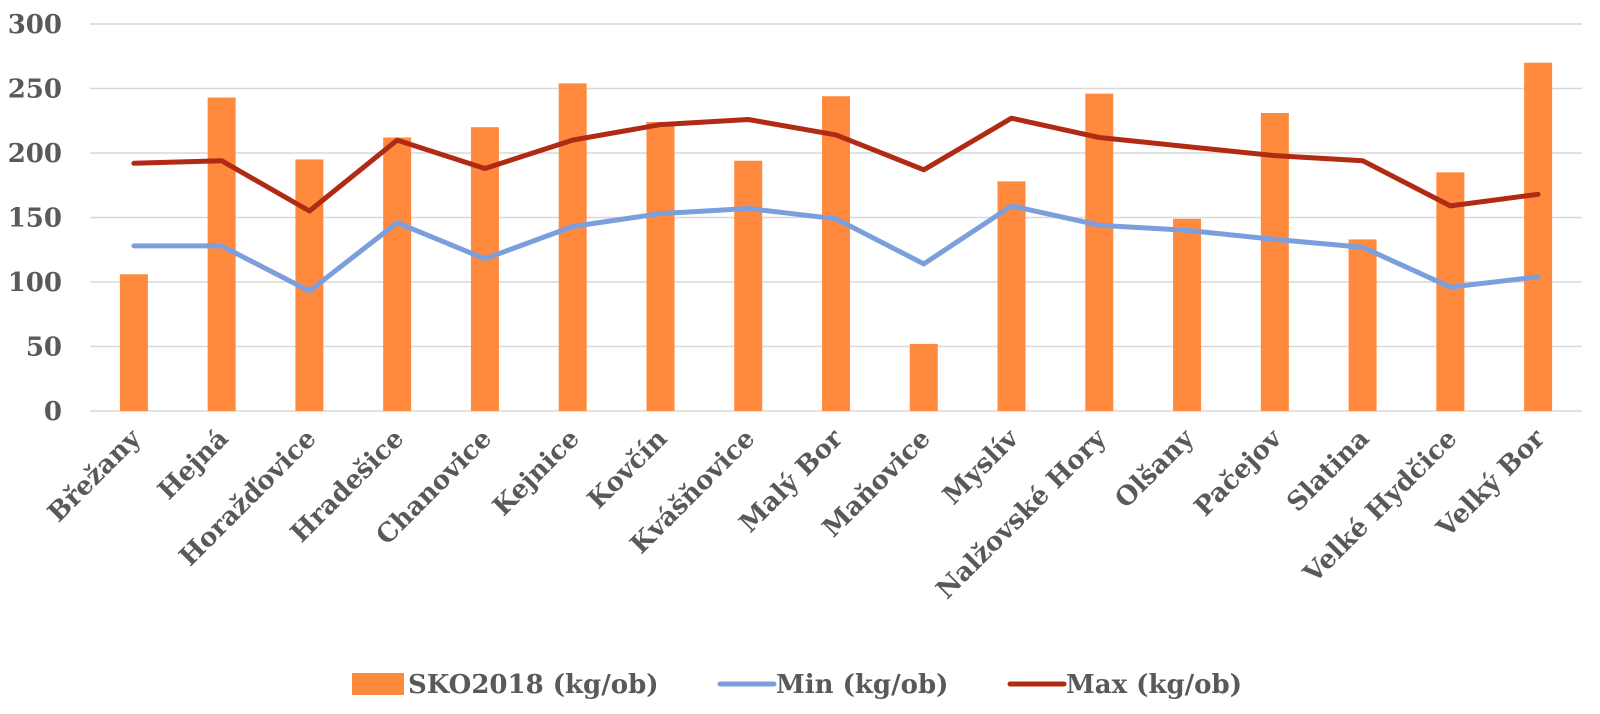 The image size is (1600, 714). Describe the element at coordinates (533, 685) in the screenshot. I see `legend-label: SKO2018 (kg/ob)` at that location.